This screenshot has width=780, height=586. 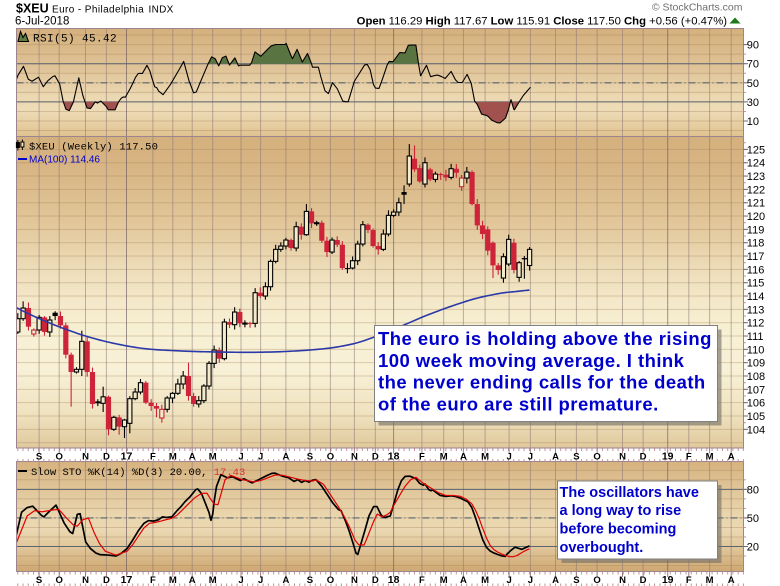 I want to click on svg-text: $XEU (Weekly) 117.50, so click(x=93, y=148).